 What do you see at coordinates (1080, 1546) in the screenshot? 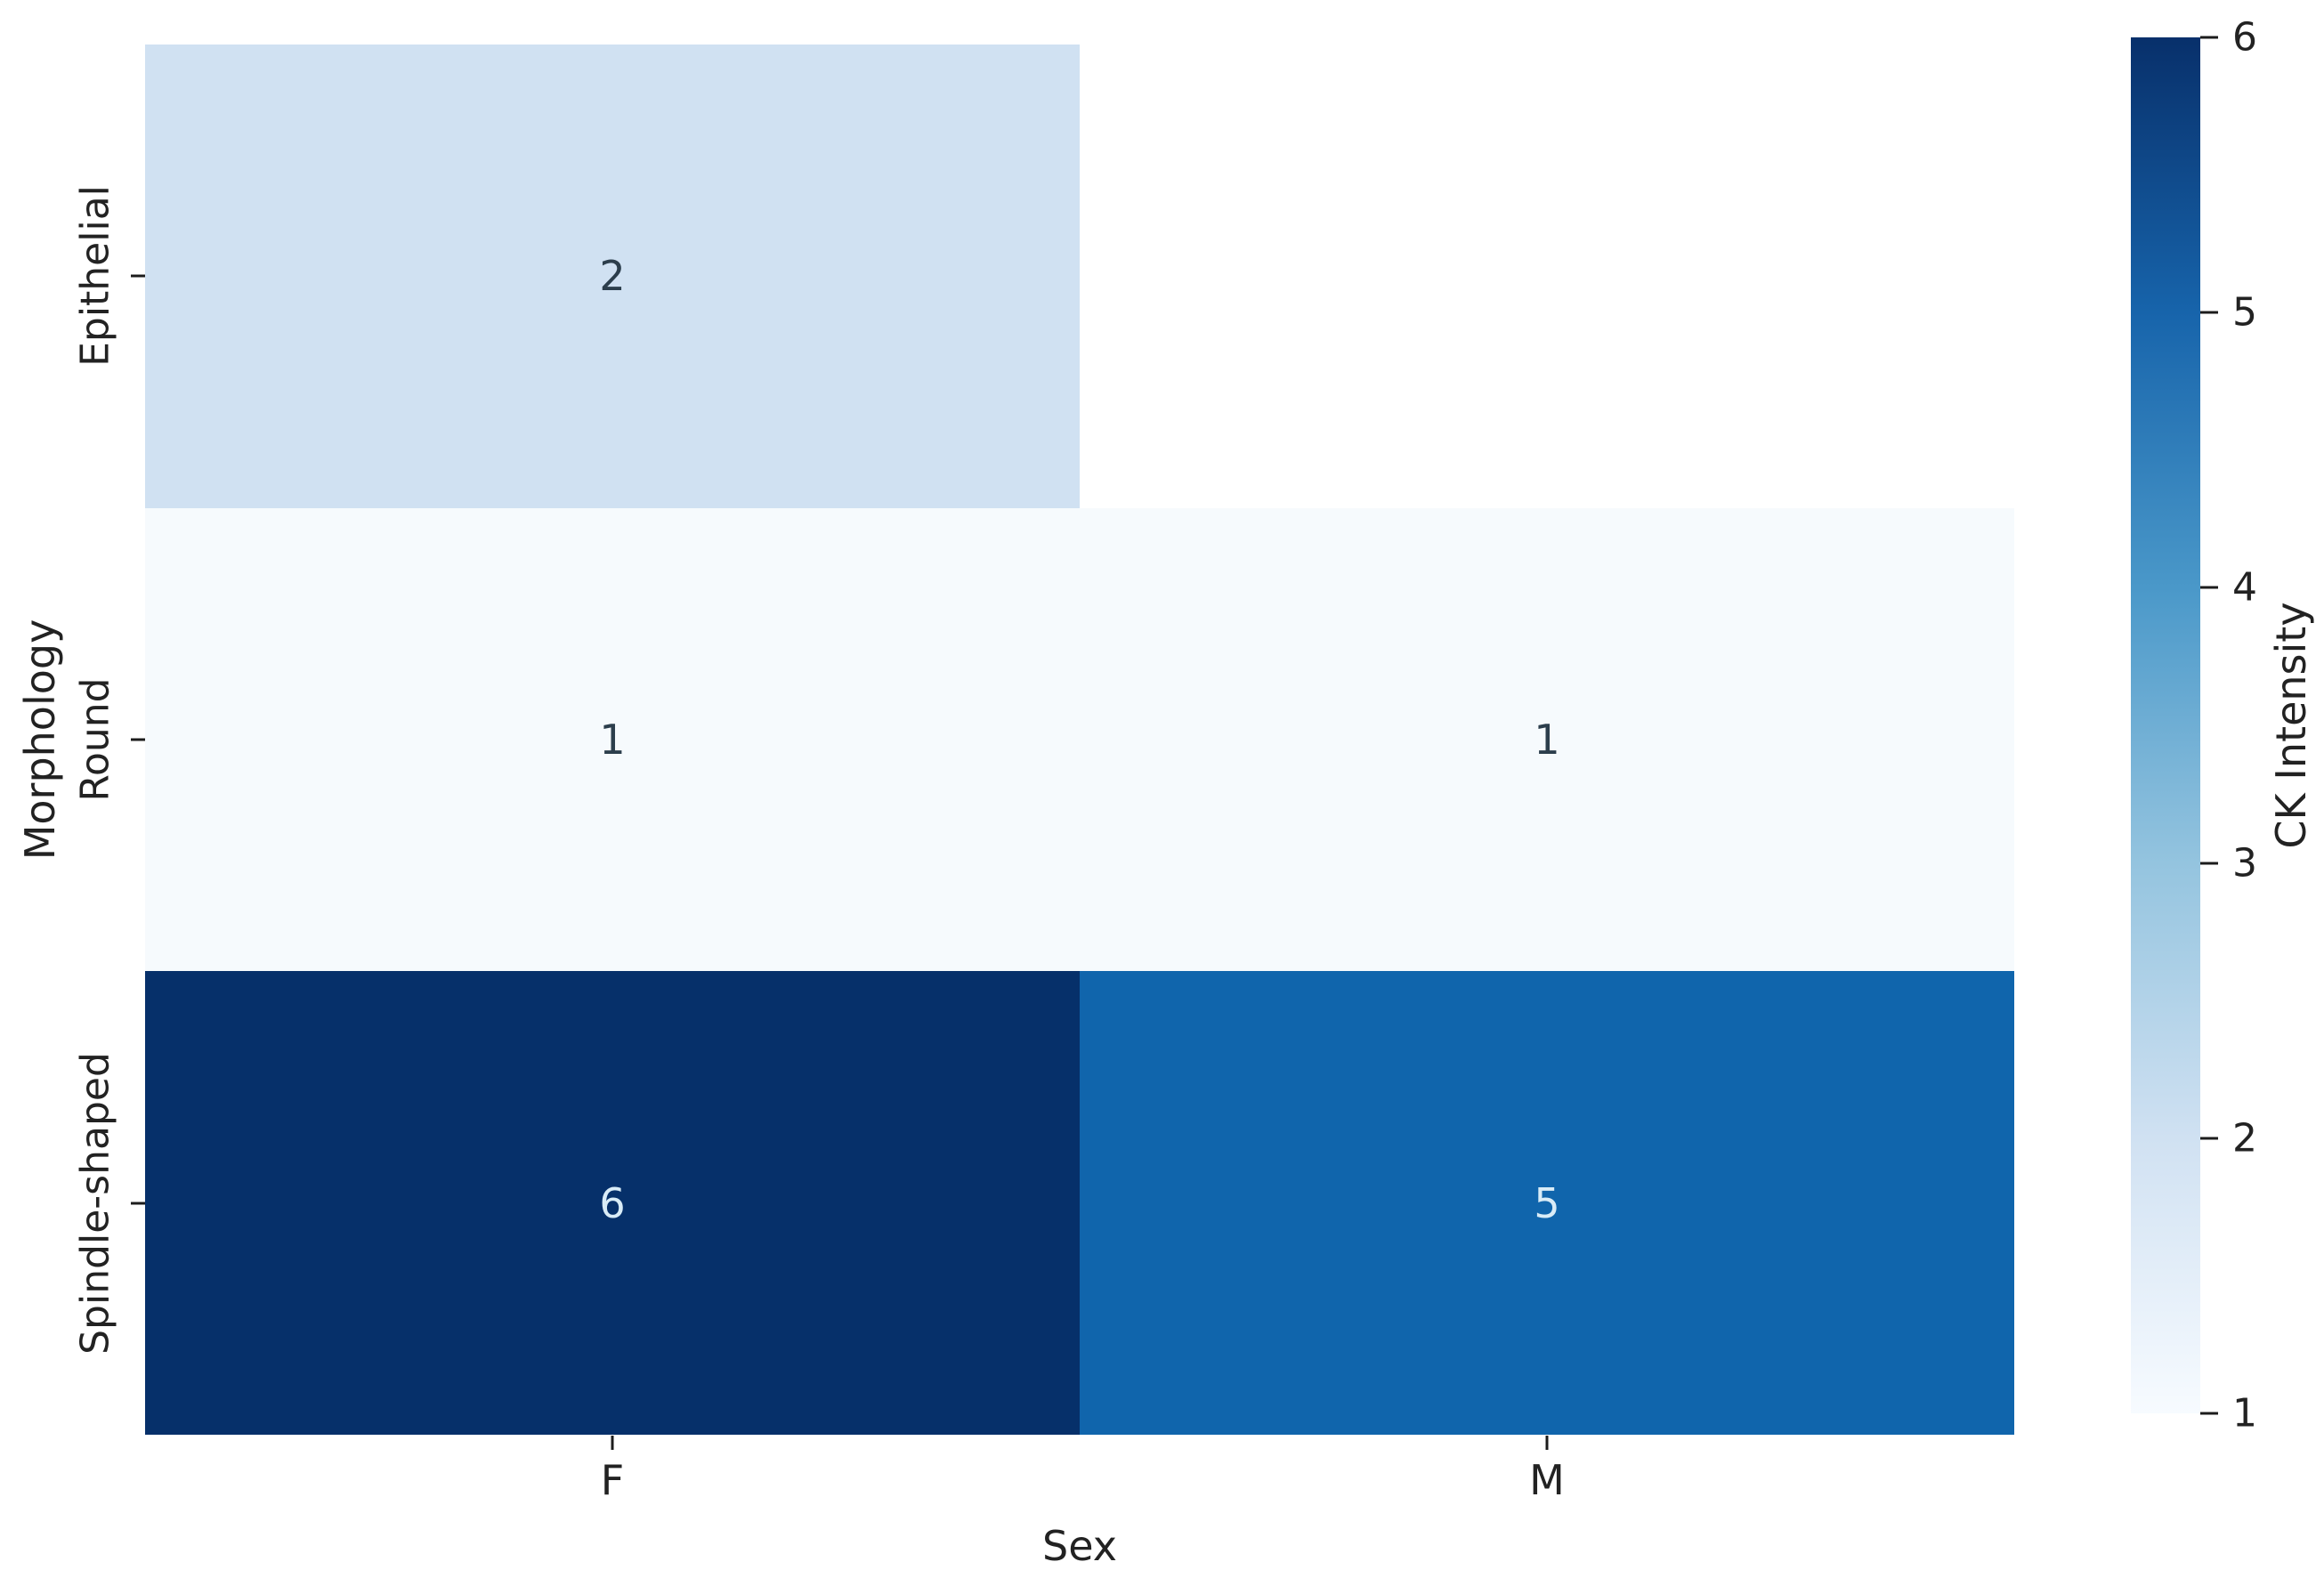
I see `x-axis-title: Sex` at bounding box center [1080, 1546].